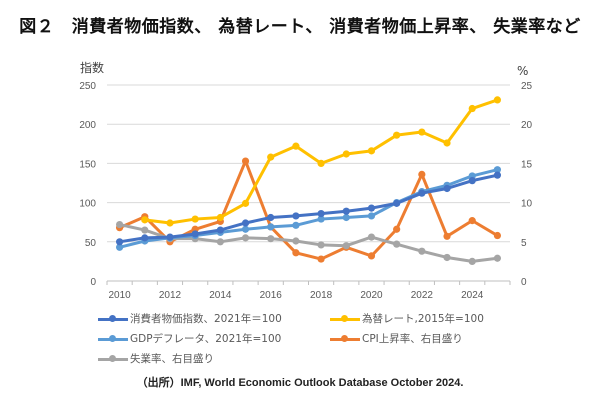 This screenshot has height=400, width=600. What do you see at coordinates (527, 204) in the screenshot?
I see `y-right-tick-label: 10` at bounding box center [527, 204].